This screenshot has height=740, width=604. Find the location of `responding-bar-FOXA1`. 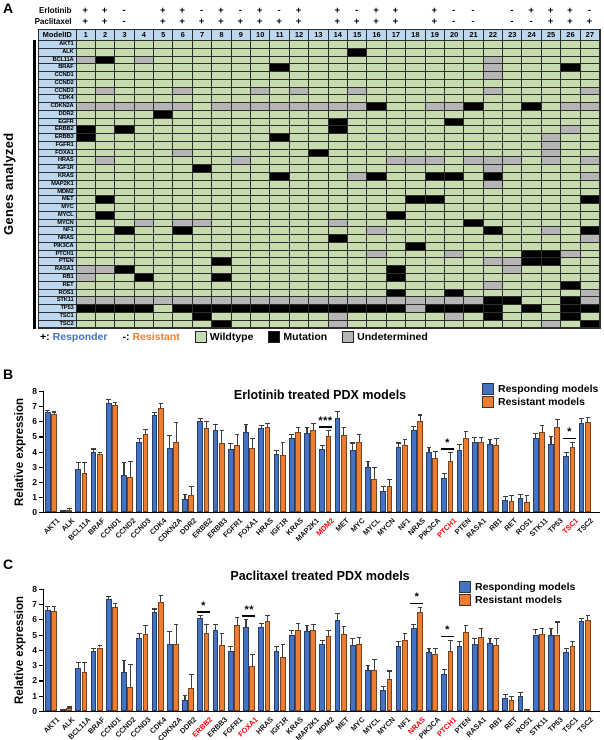

responding-bar-FOXA1 is located at coordinates (246, 668).